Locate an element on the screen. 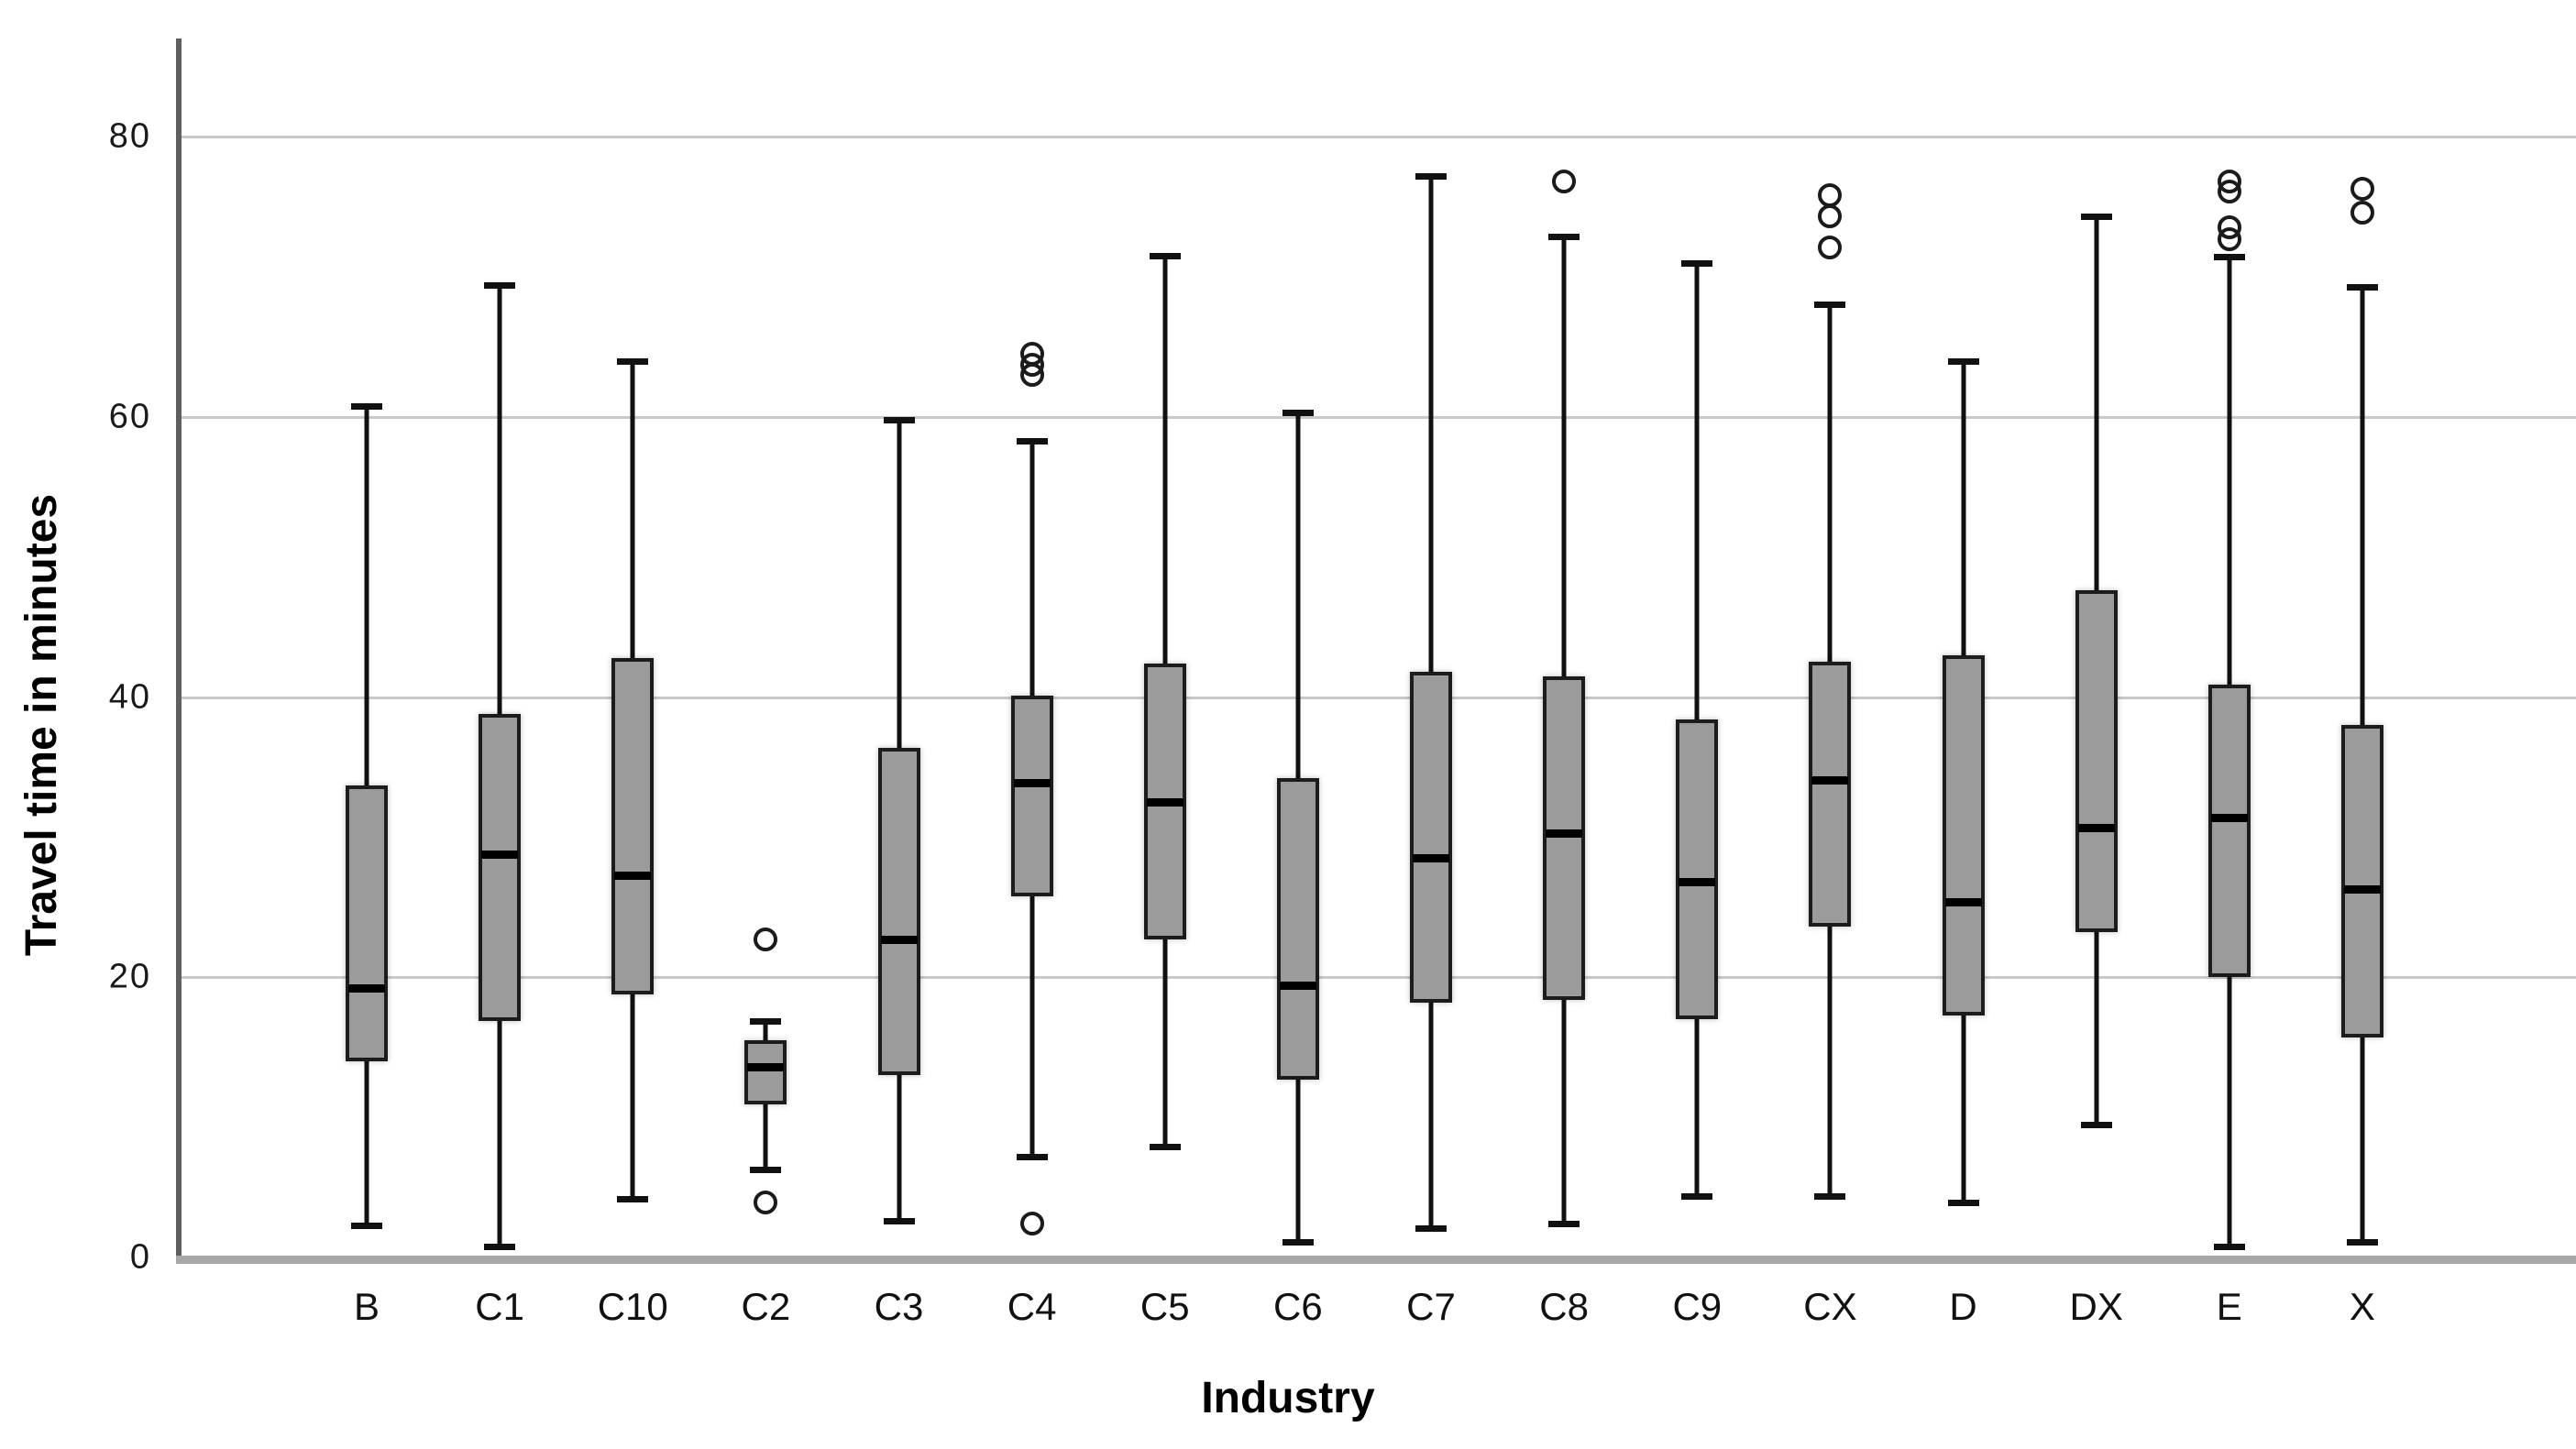 This screenshot has width=2576, height=1449. y-tick-label: 80 is located at coordinates (129, 136).